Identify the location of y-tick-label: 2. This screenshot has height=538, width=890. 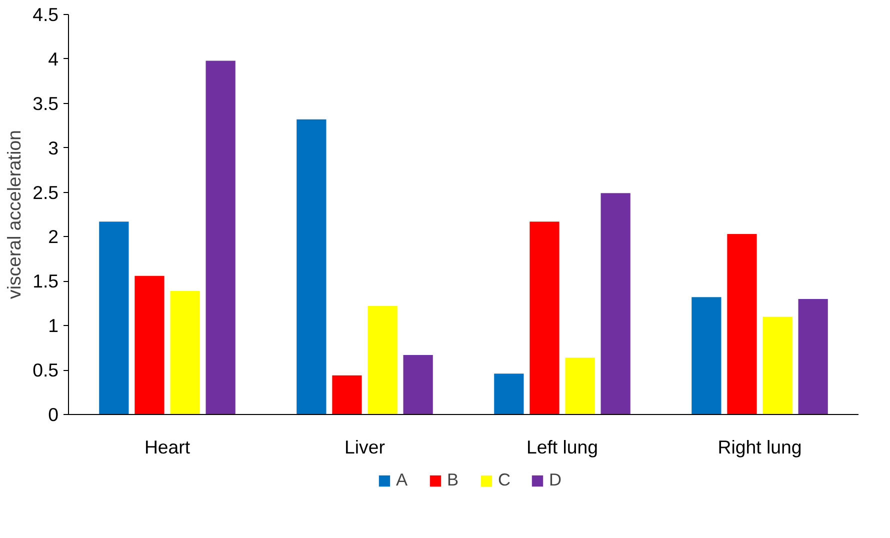
(53, 237).